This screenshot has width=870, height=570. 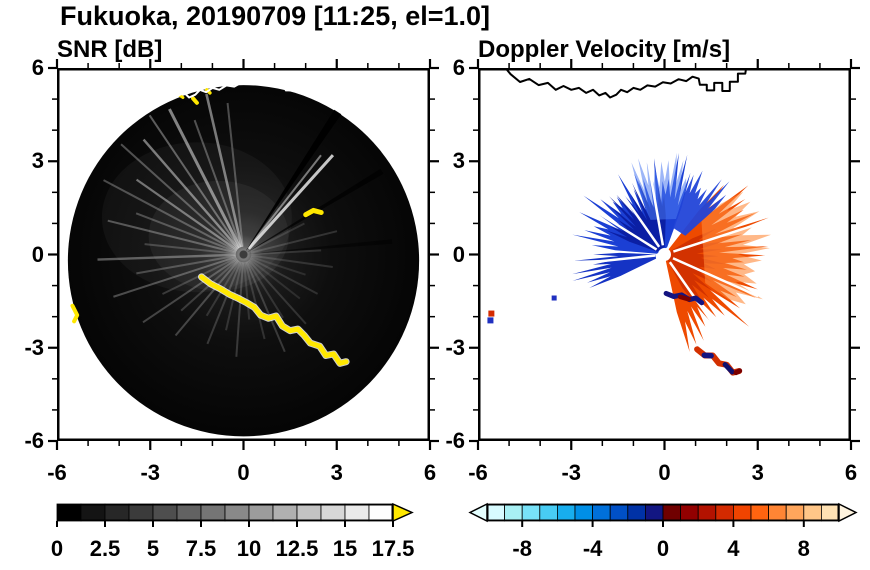 I want to click on radar-site-dot, so click(x=243, y=254).